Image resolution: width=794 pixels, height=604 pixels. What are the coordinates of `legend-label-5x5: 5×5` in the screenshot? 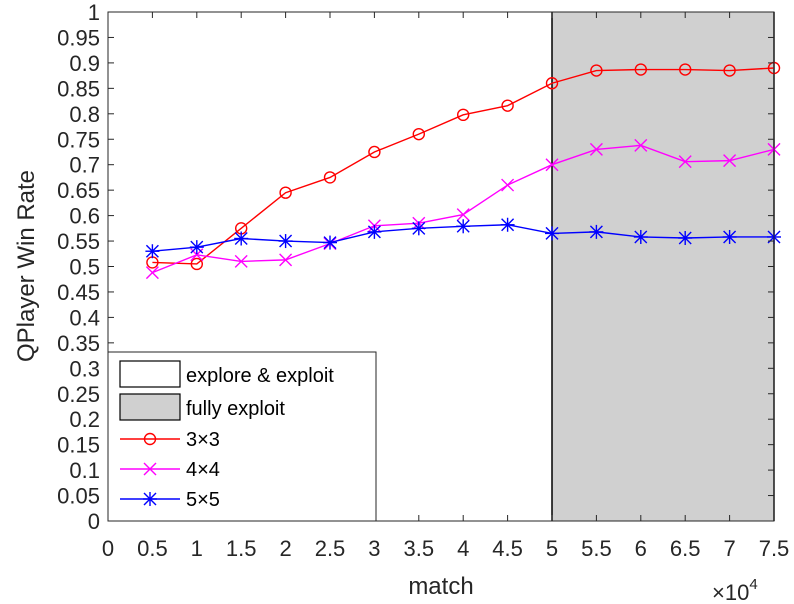 It's located at (203, 500).